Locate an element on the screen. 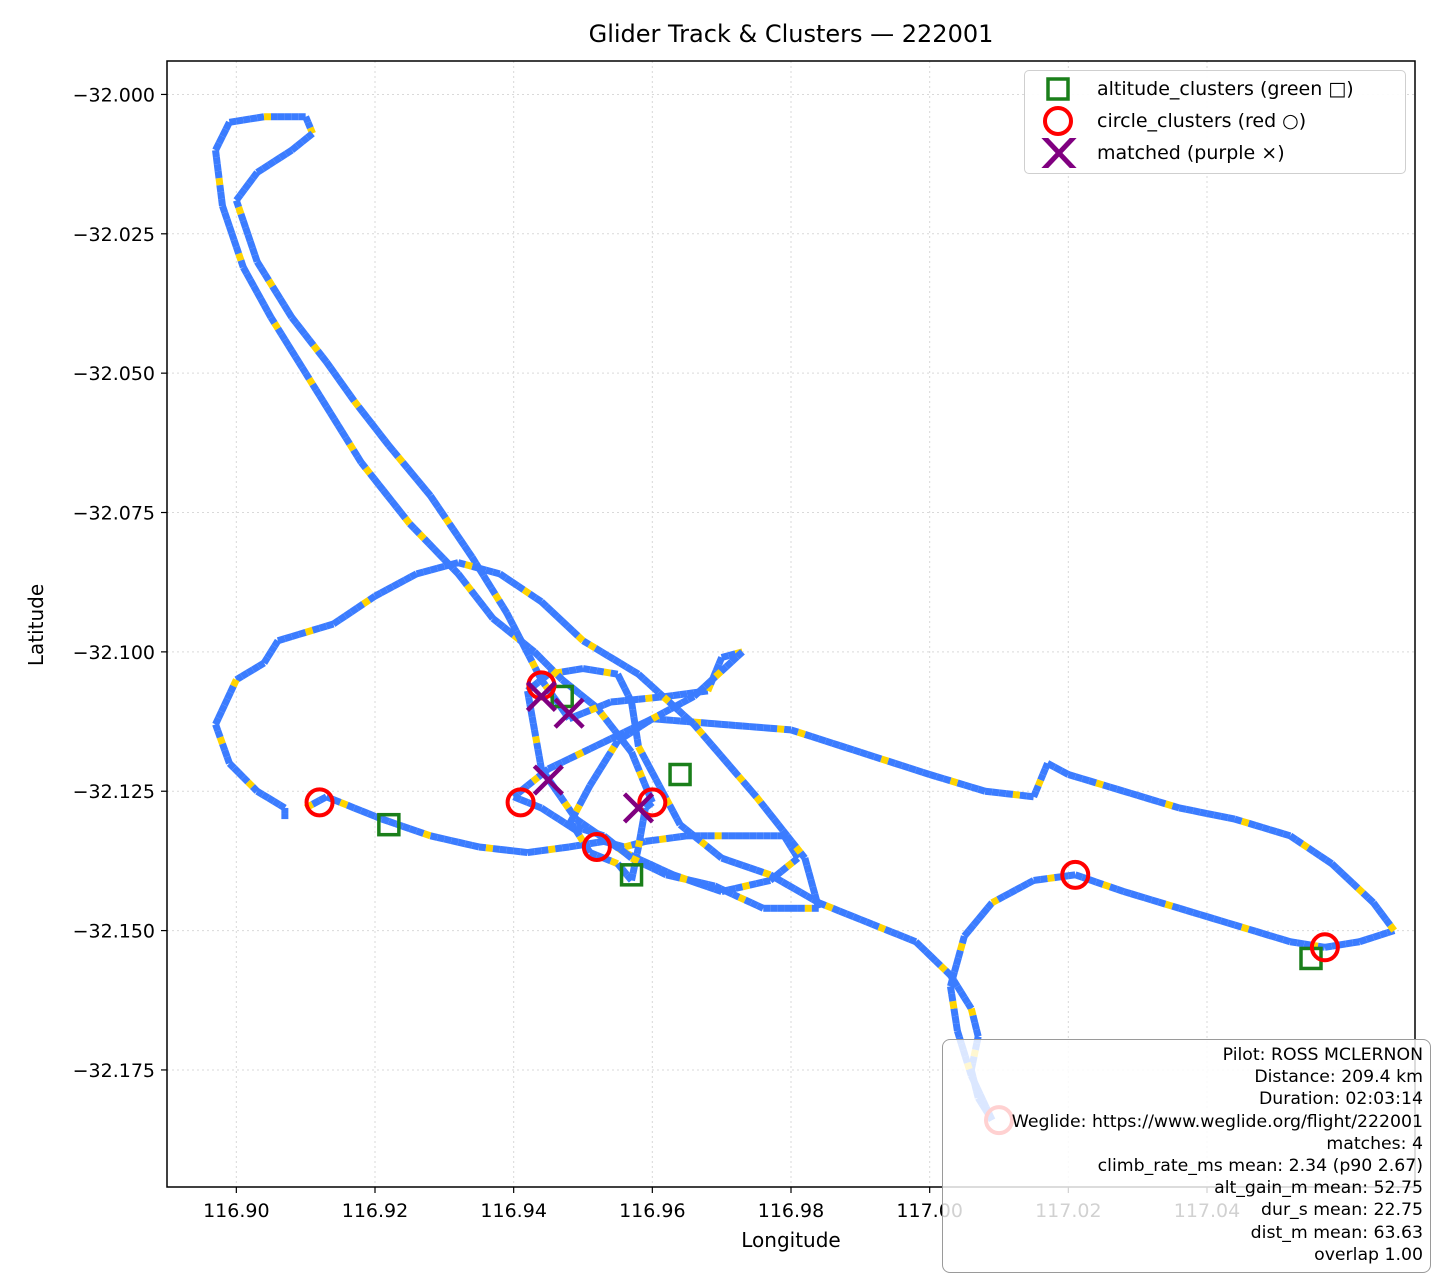 The height and width of the screenshot is (1280, 1440). altitude-cluster-marker is located at coordinates (389, 824).